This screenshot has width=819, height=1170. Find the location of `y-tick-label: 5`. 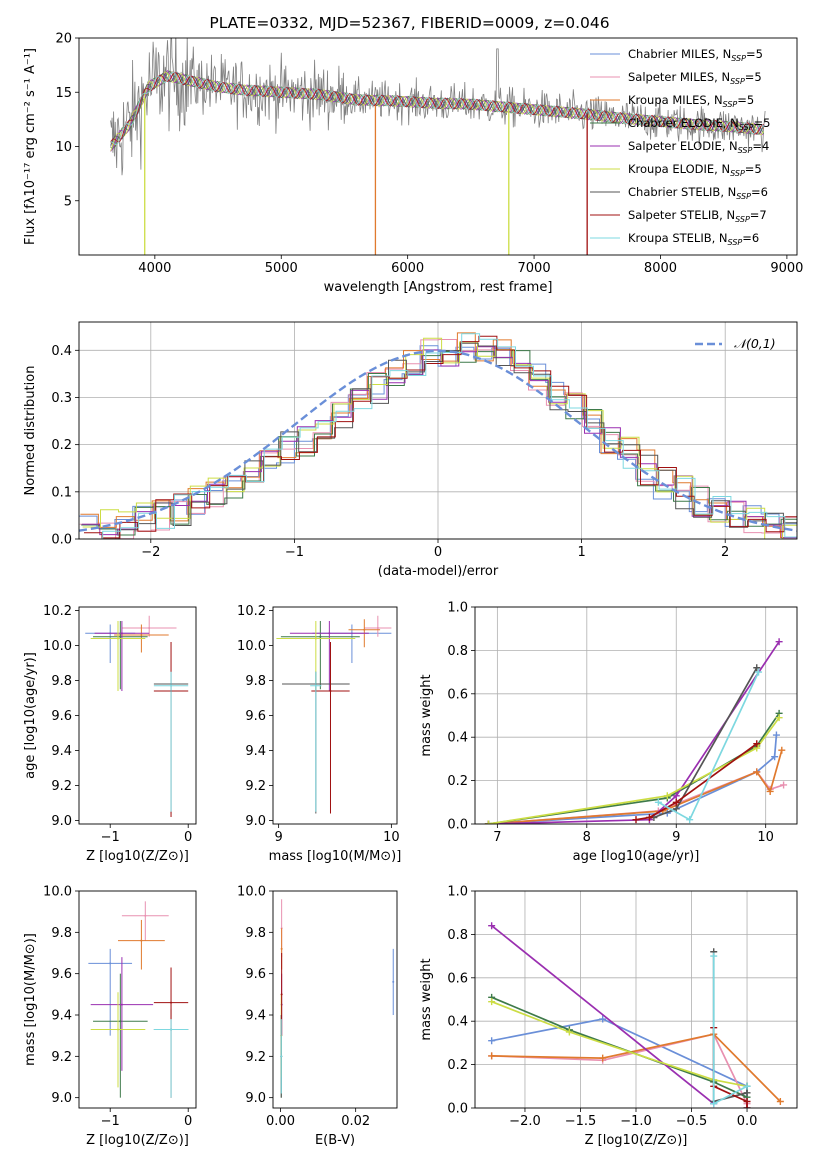

y-tick-label: 5 is located at coordinates (68, 201).